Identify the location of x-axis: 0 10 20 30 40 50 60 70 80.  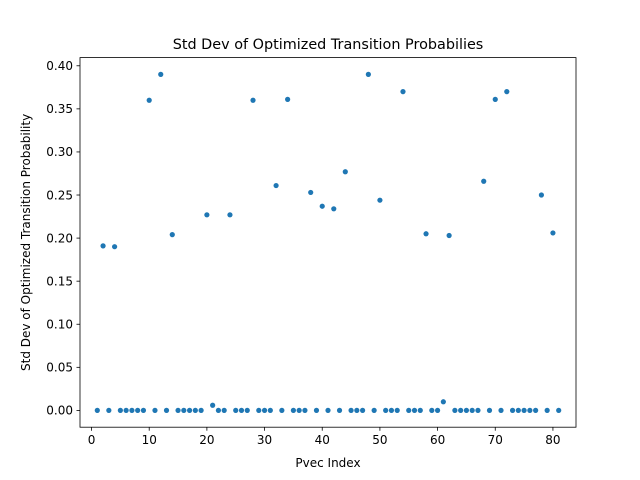
(324, 437).